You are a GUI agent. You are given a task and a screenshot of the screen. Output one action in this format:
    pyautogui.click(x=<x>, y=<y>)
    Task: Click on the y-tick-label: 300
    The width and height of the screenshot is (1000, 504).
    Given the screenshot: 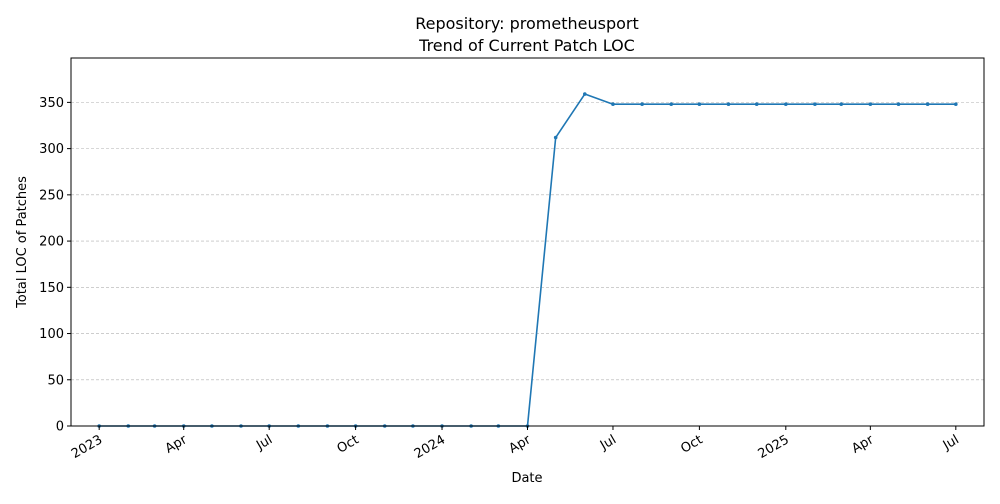 What is the action you would take?
    pyautogui.click(x=51, y=149)
    